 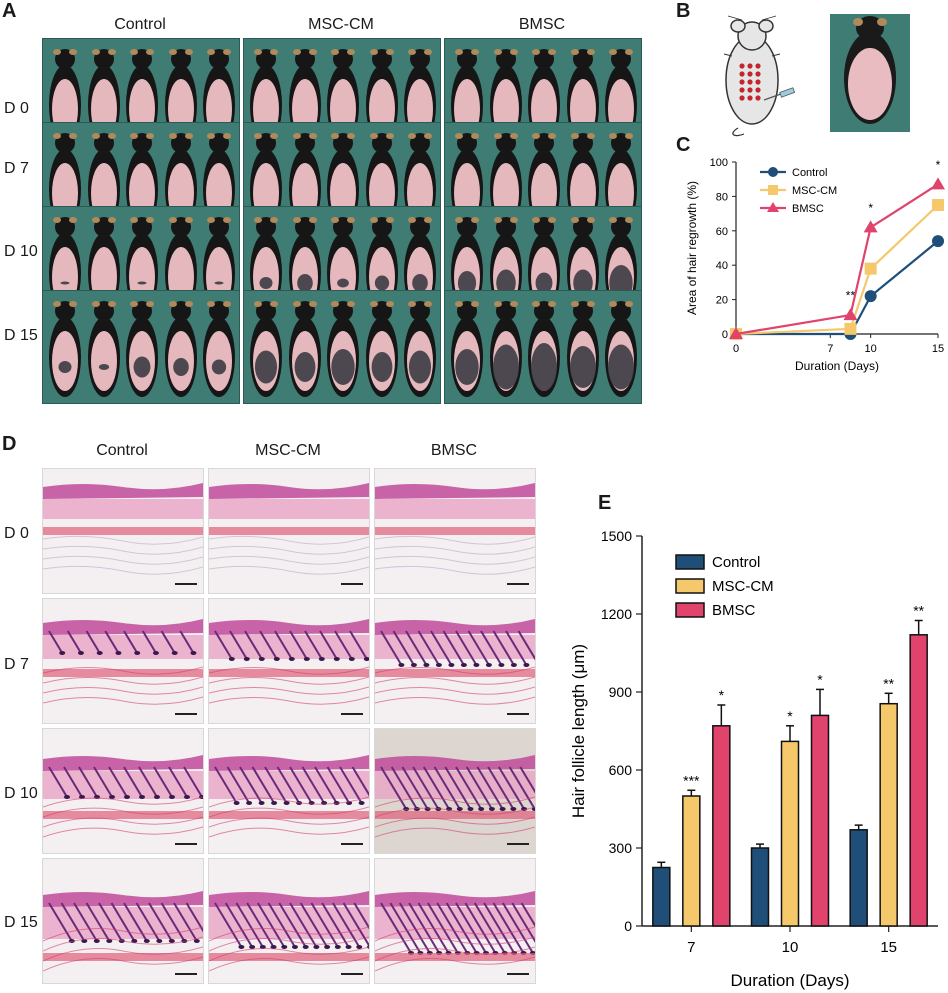 What do you see at coordinates (722, 232) in the screenshot?
I see `y-tick-label: 60` at bounding box center [722, 232].